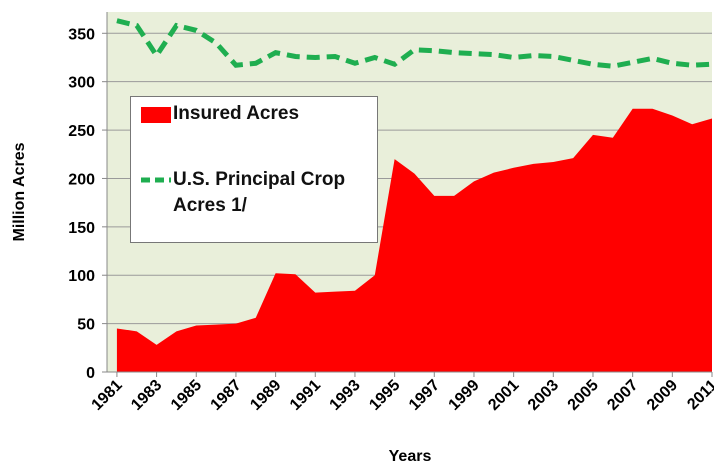  Describe the element at coordinates (259, 192) in the screenshot. I see `legend-text: U.S. Principal Crop Acres 1/` at that location.